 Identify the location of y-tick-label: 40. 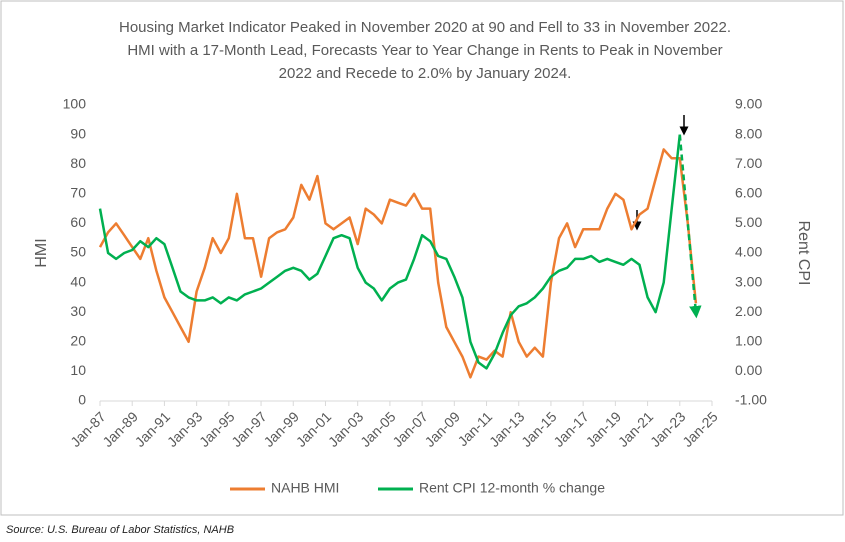
(78, 281).